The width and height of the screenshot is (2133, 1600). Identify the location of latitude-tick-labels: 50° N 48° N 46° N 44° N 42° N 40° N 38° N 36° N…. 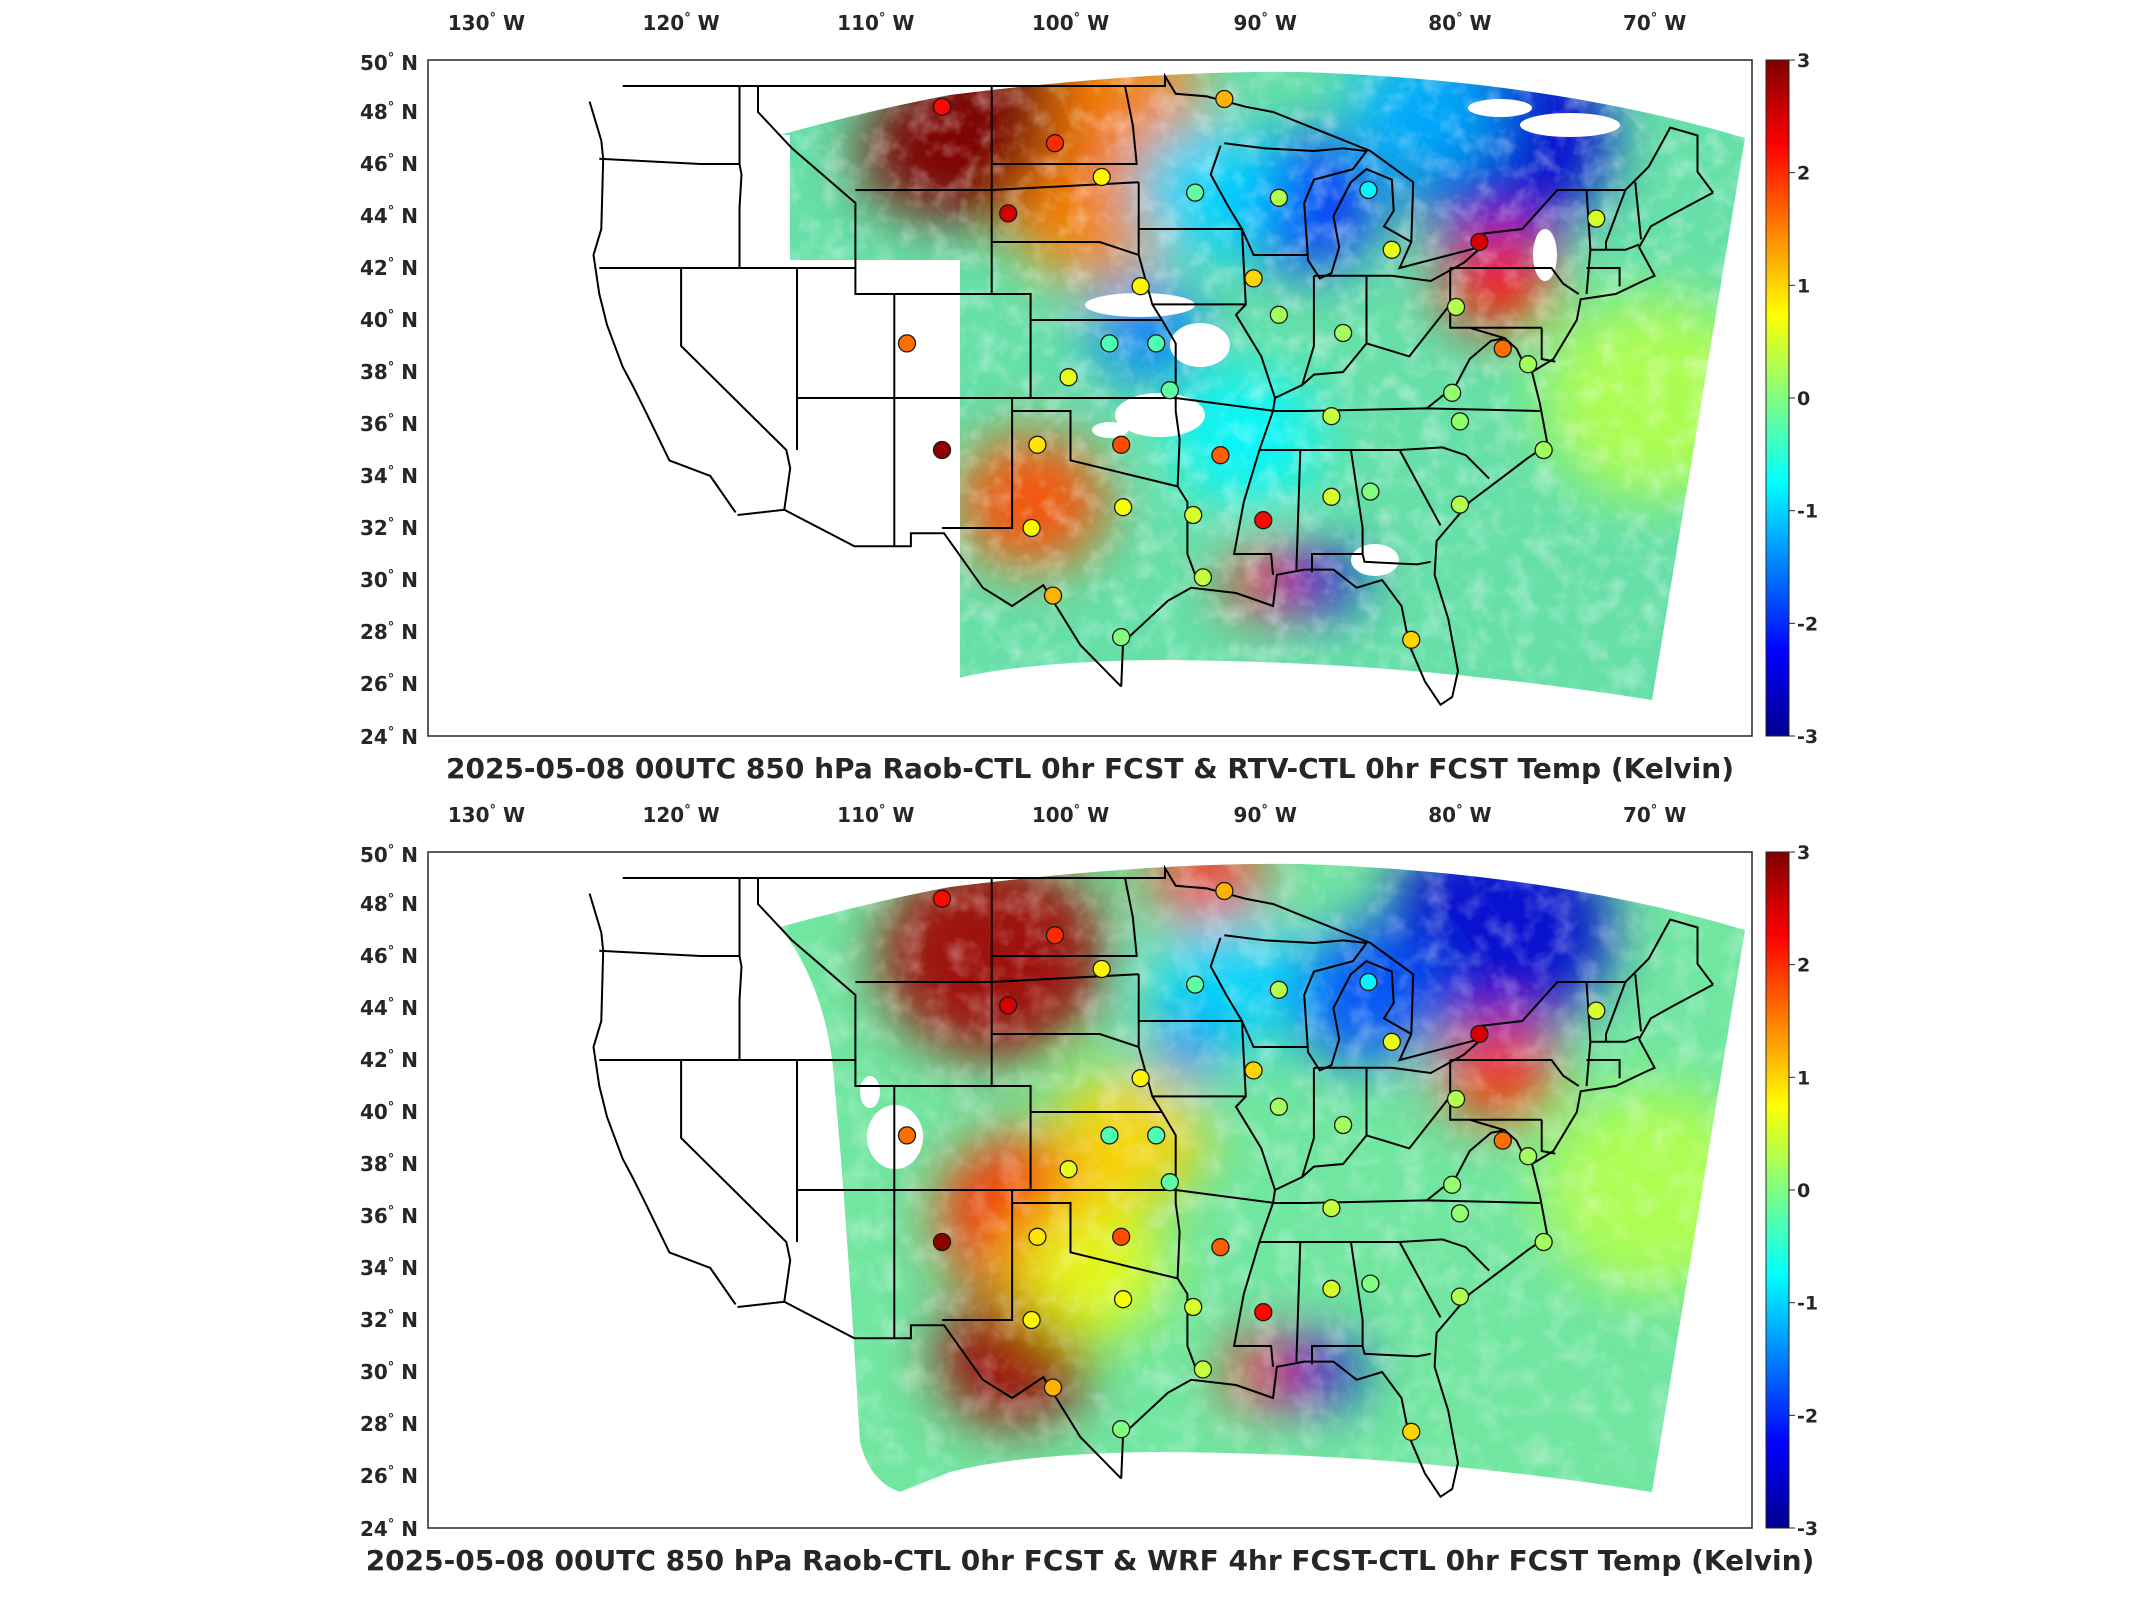
(389, 400).